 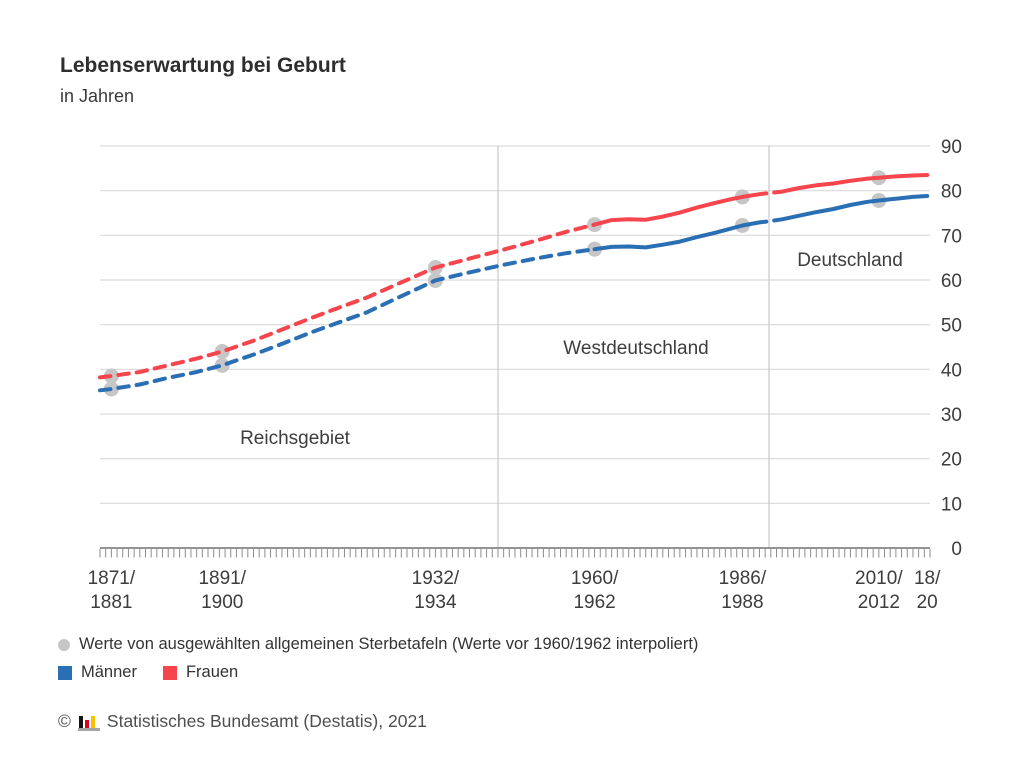 I want to click on x-tick-label: 2010/, so click(x=879, y=578).